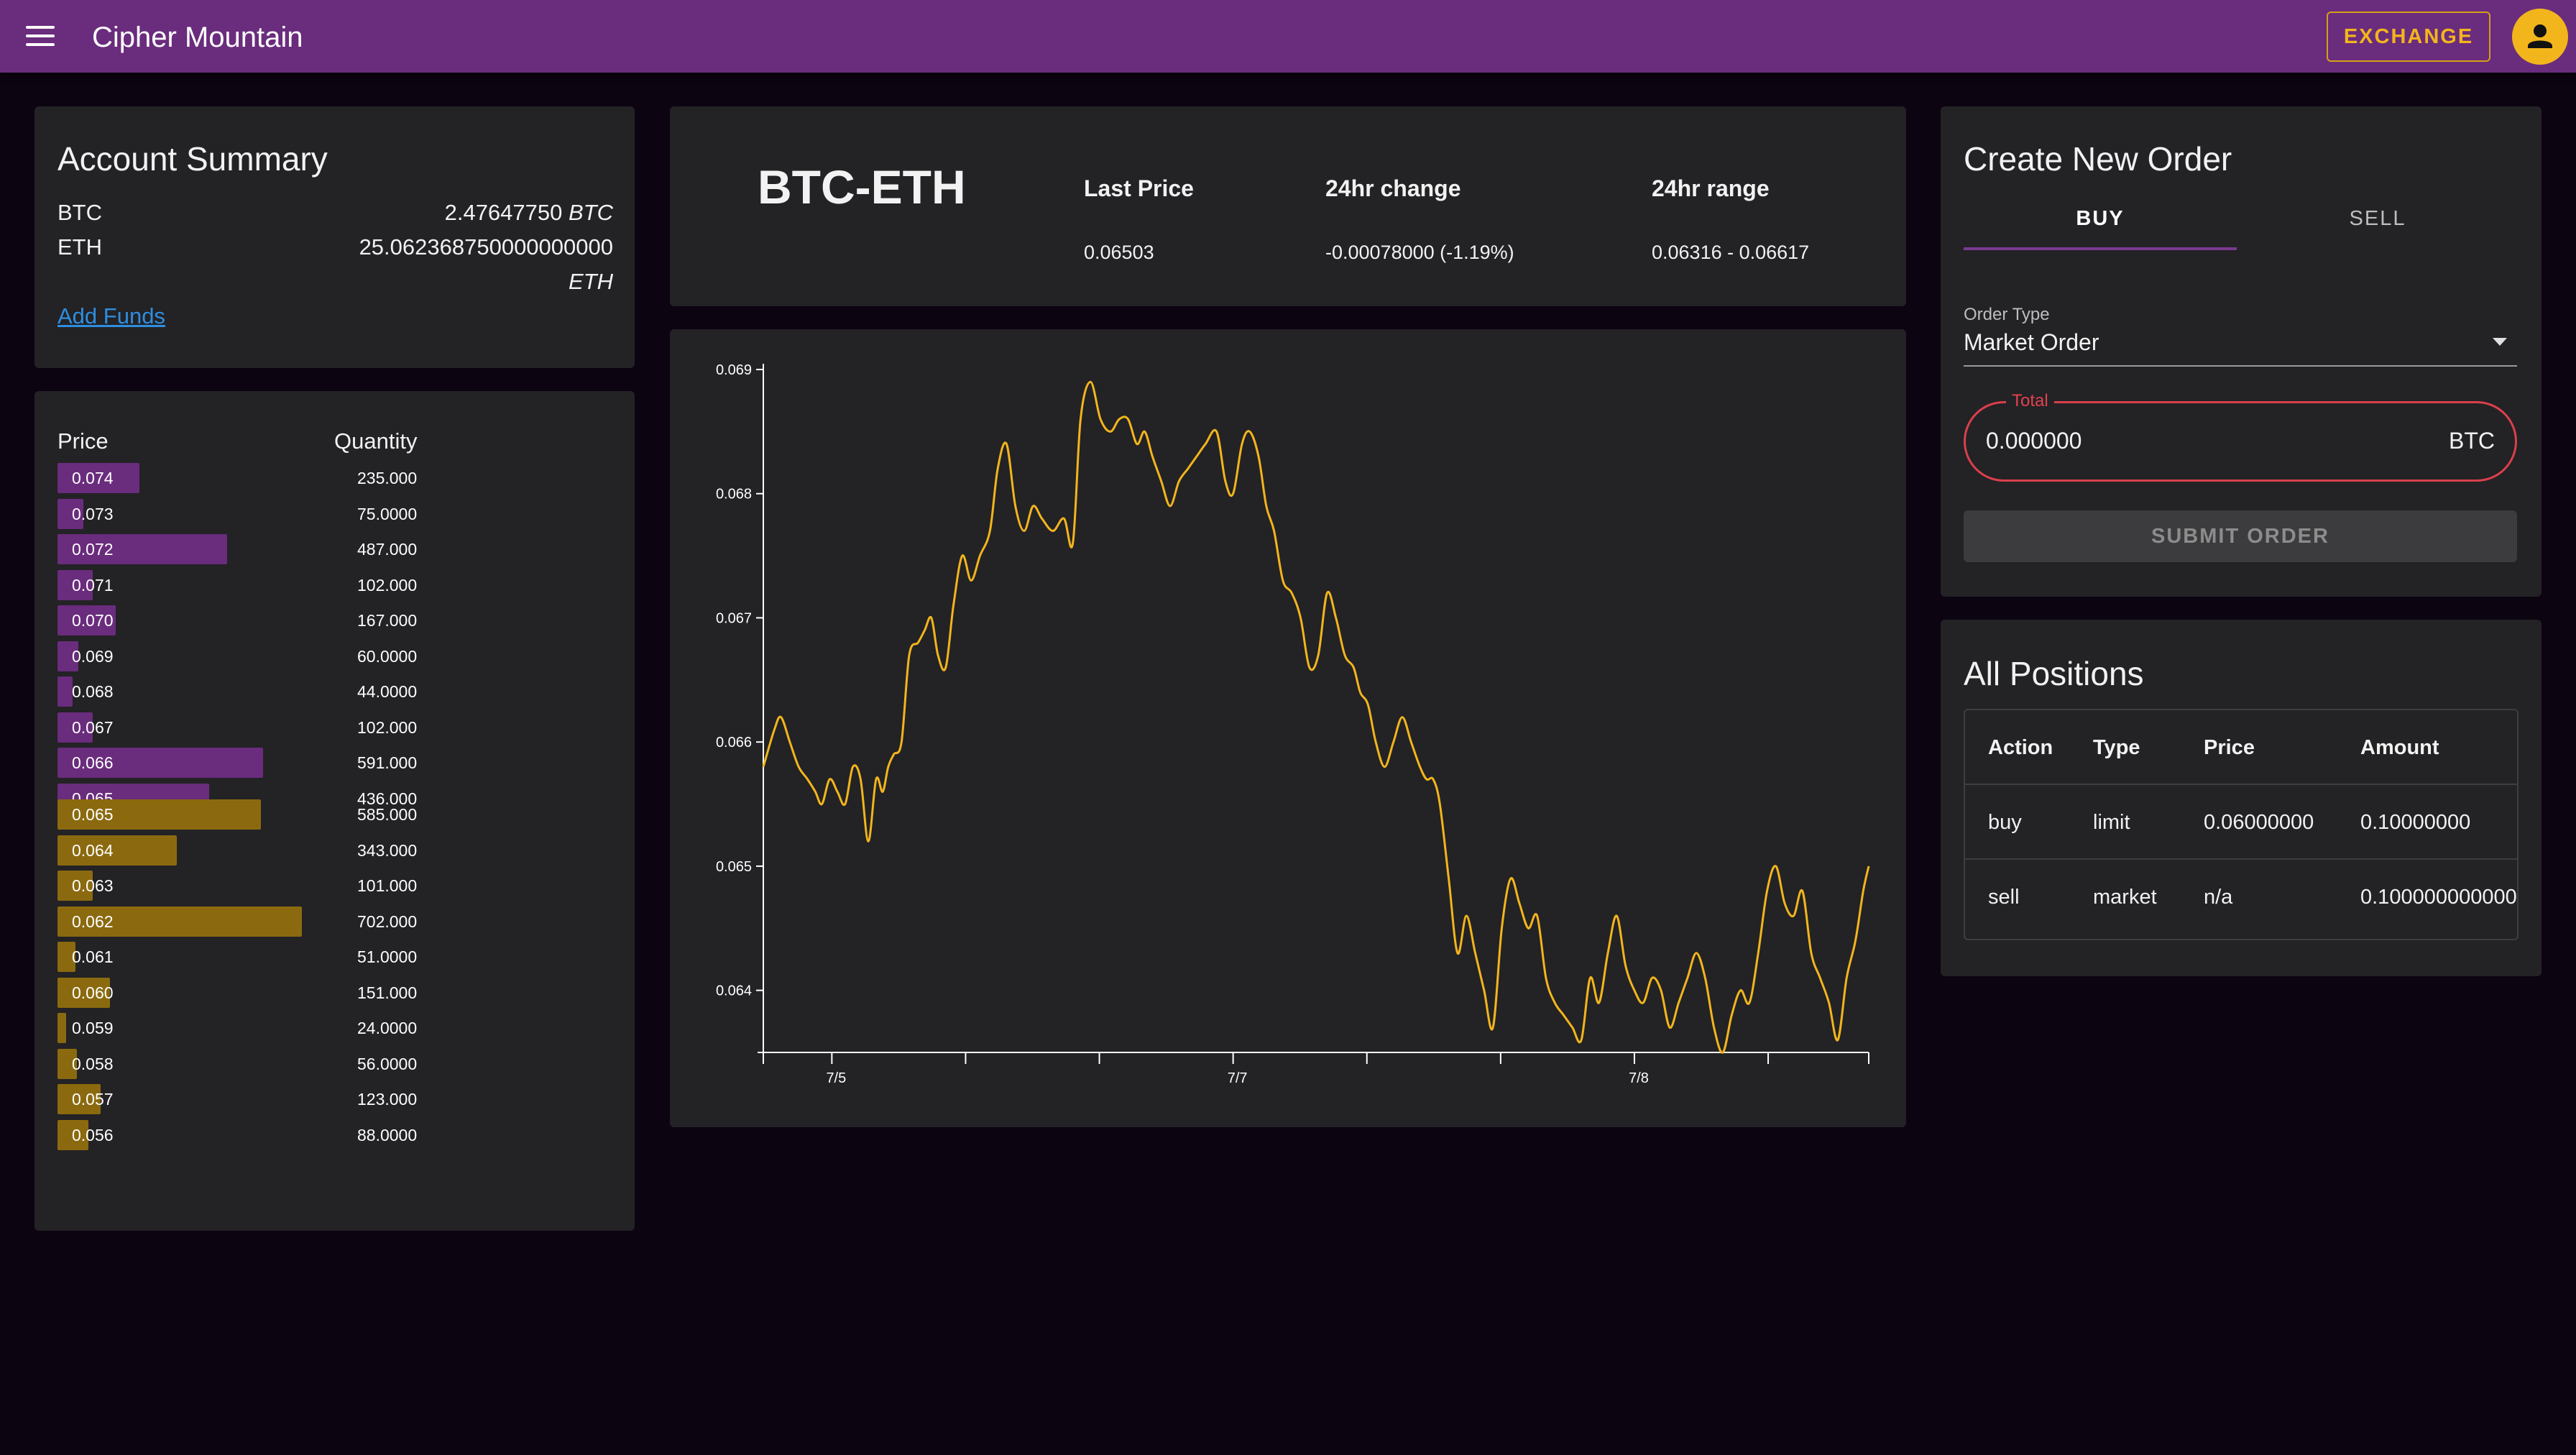  Describe the element at coordinates (2240, 536) in the screenshot. I see `submit-order-button: SUBMIT ORDER` at that location.